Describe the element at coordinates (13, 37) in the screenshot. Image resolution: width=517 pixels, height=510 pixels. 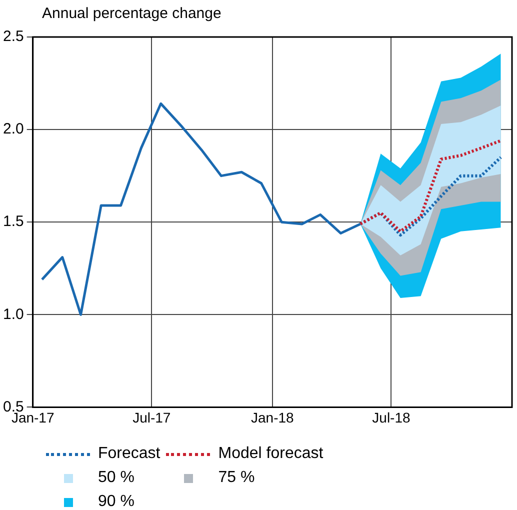
I see `y-tick-label: 2.5` at that location.